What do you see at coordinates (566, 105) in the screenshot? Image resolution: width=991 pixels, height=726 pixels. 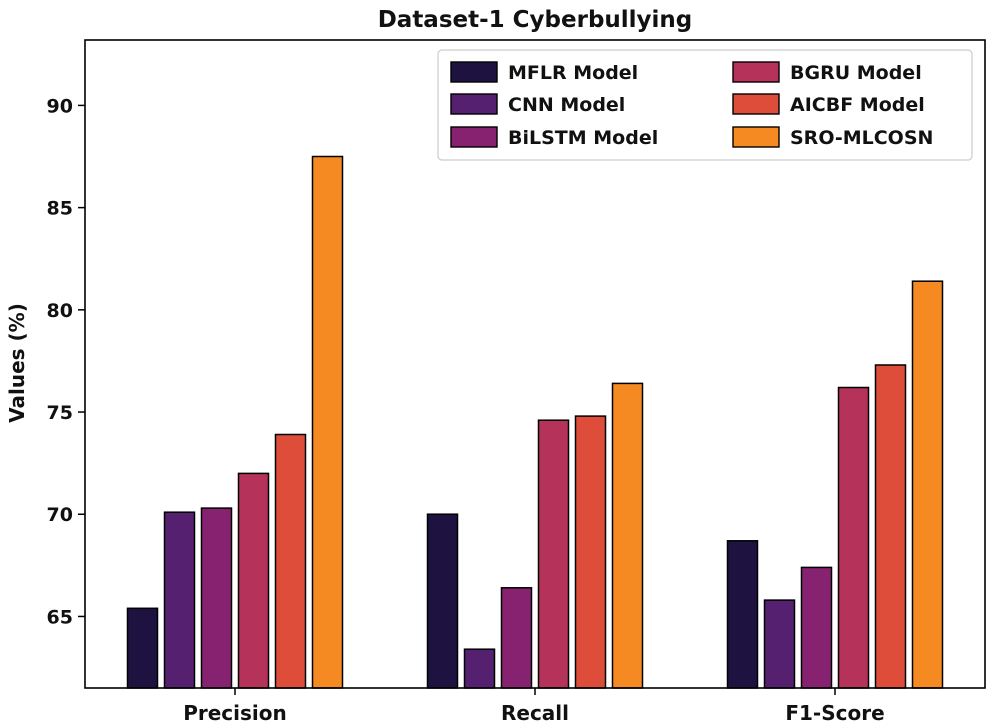 I see `legend-label-cnn-model: CNN Model` at bounding box center [566, 105].